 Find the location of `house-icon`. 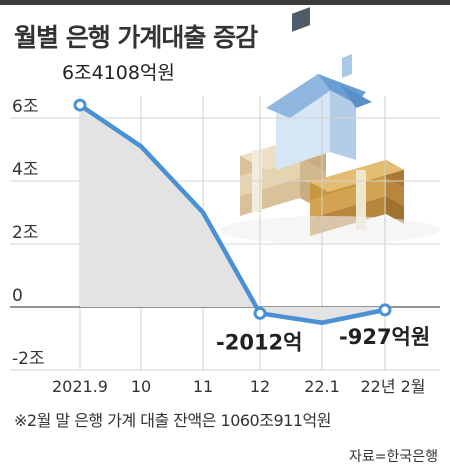

house-icon is located at coordinates (319, 88).